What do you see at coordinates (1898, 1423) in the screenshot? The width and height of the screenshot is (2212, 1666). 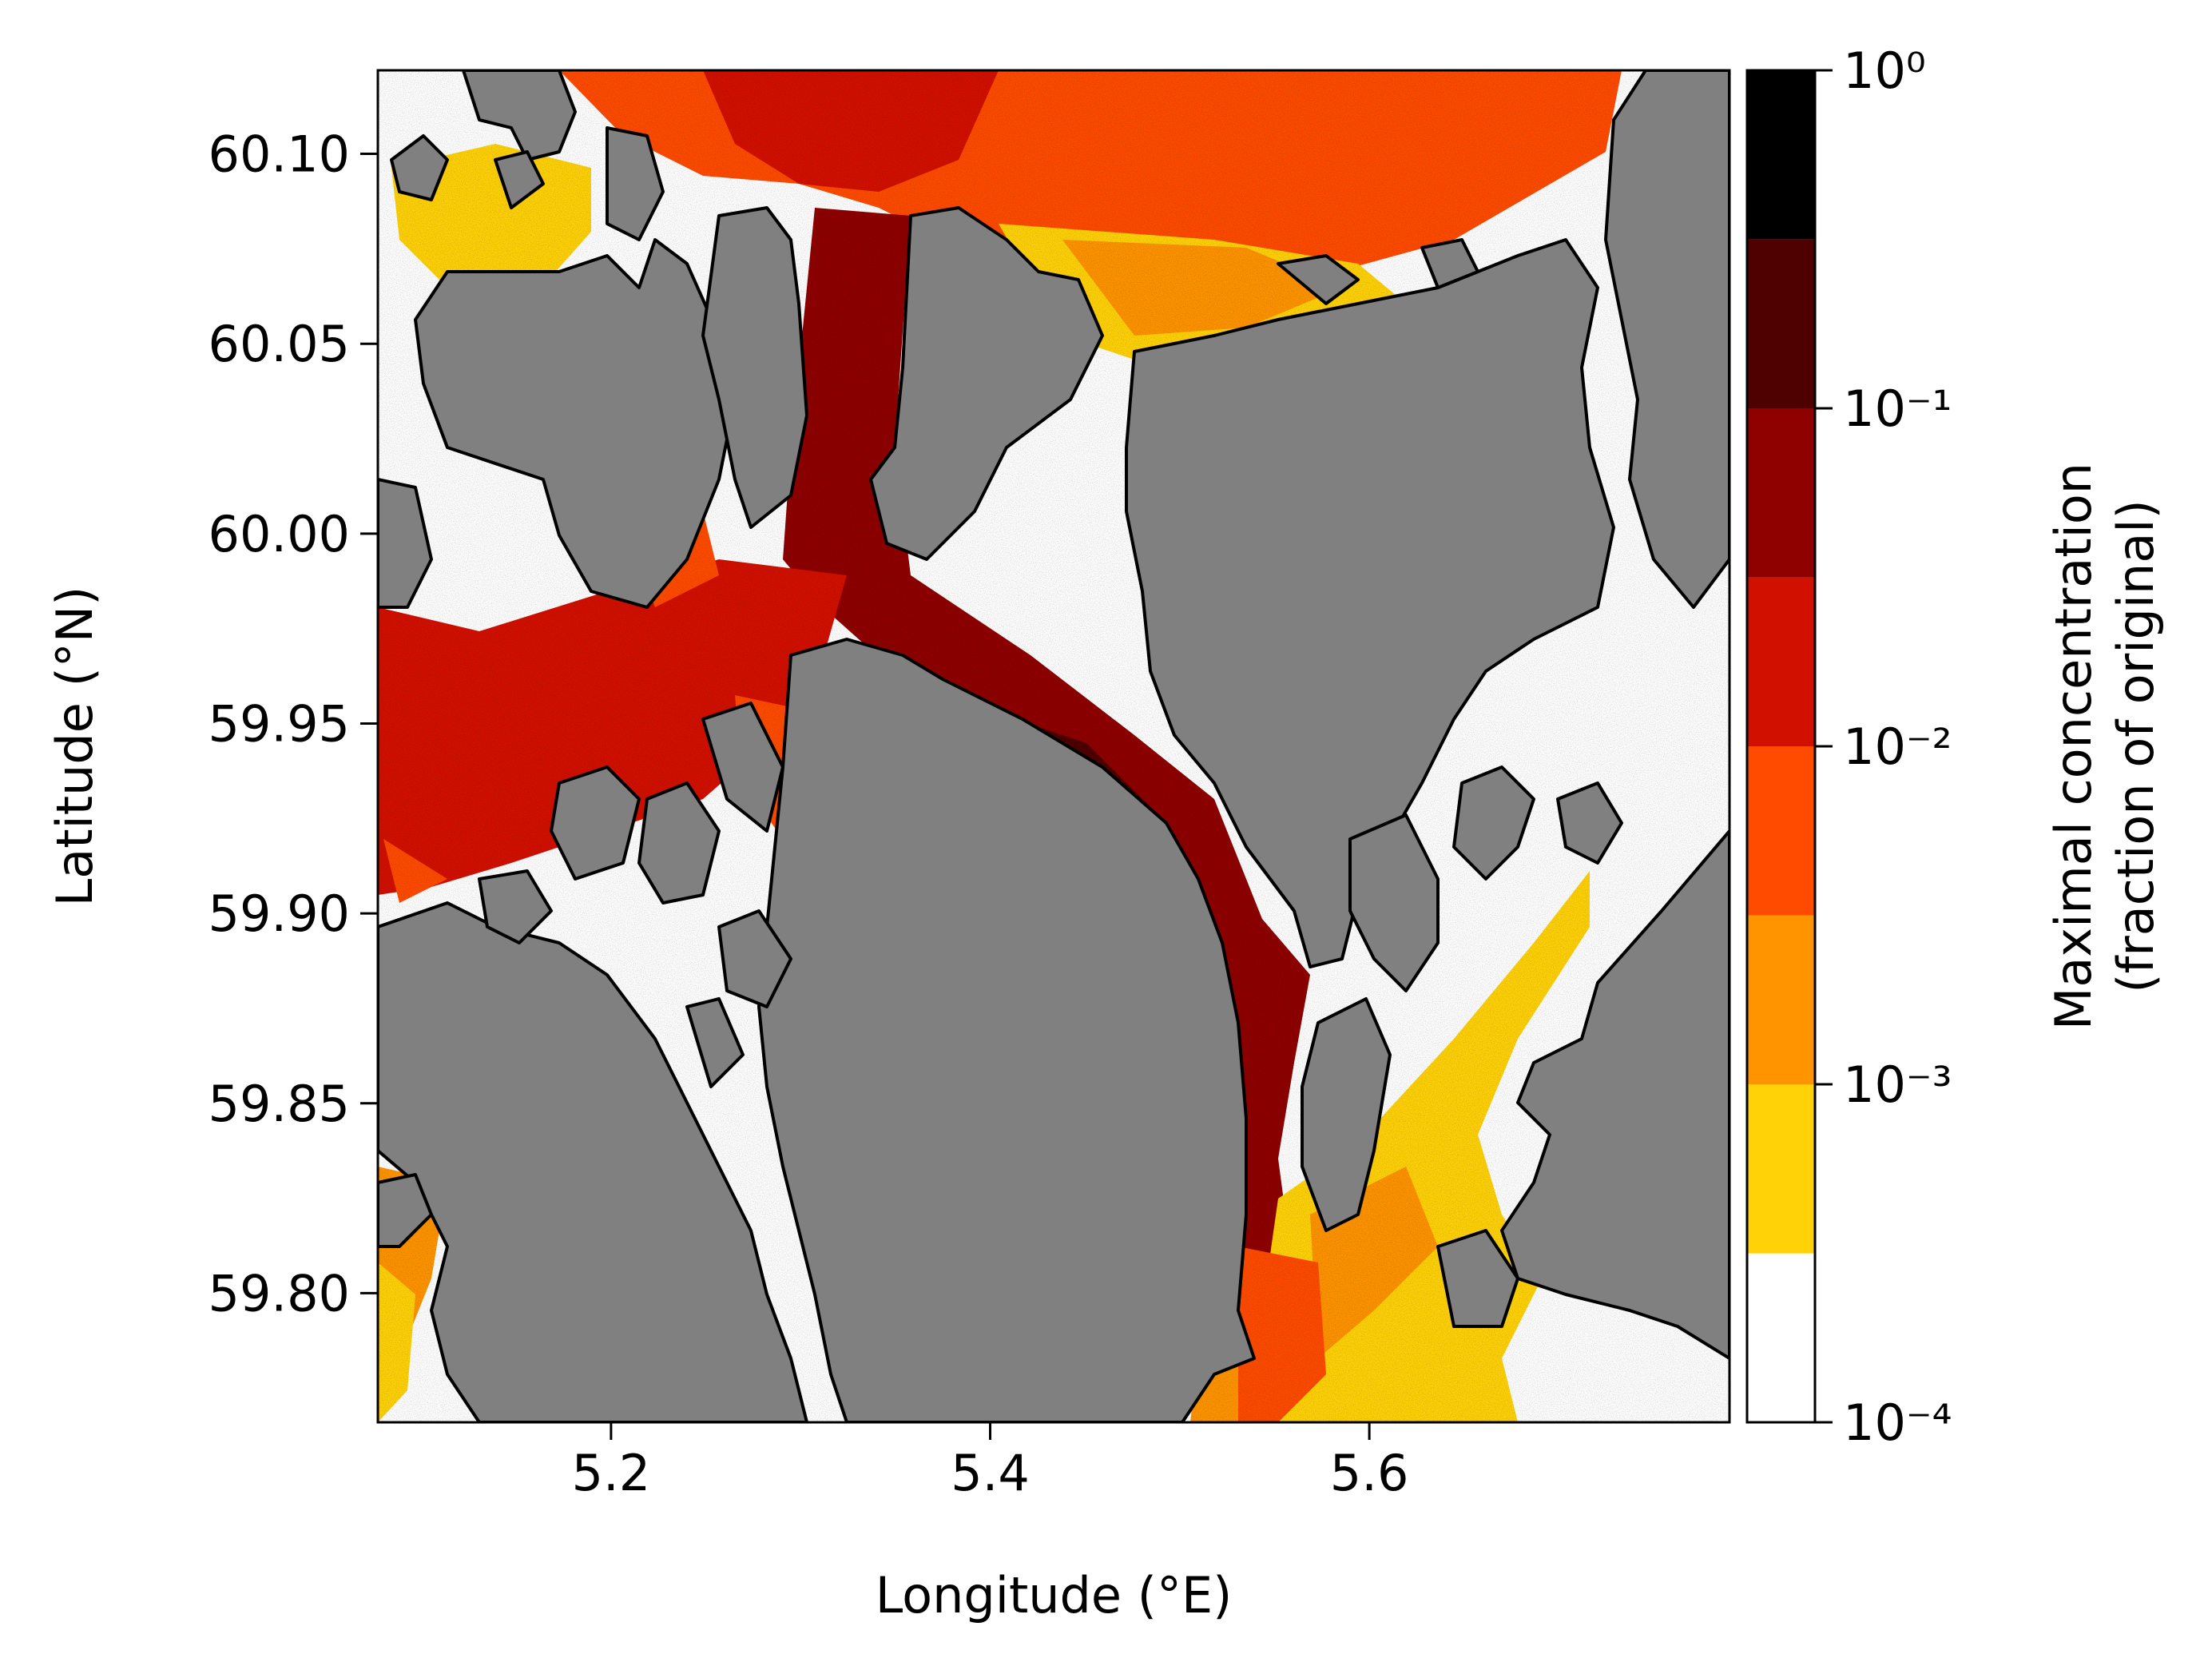 I see `colorbar-tick-label: 10⁻⁴` at bounding box center [1898, 1423].